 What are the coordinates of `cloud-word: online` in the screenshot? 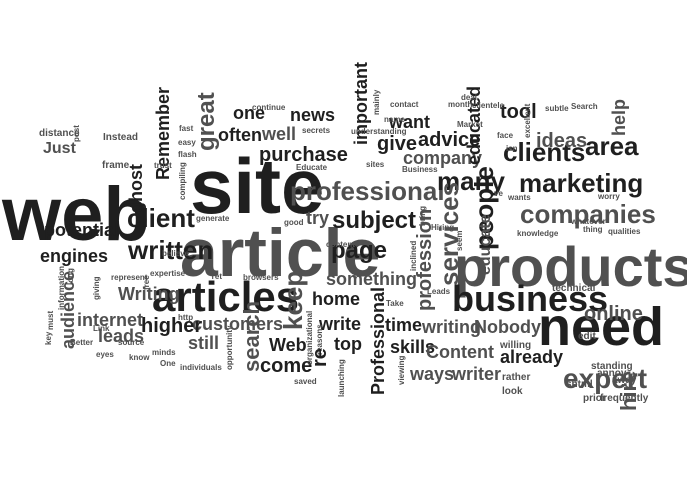 It's located at (613, 314).